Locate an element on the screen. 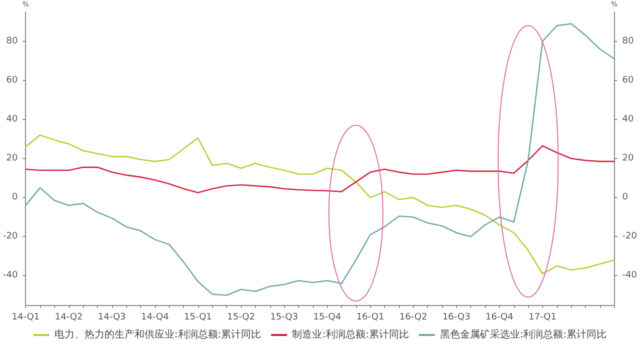 The height and width of the screenshot is (347, 640). x-tick-label: 16-Q3 is located at coordinates (456, 317).